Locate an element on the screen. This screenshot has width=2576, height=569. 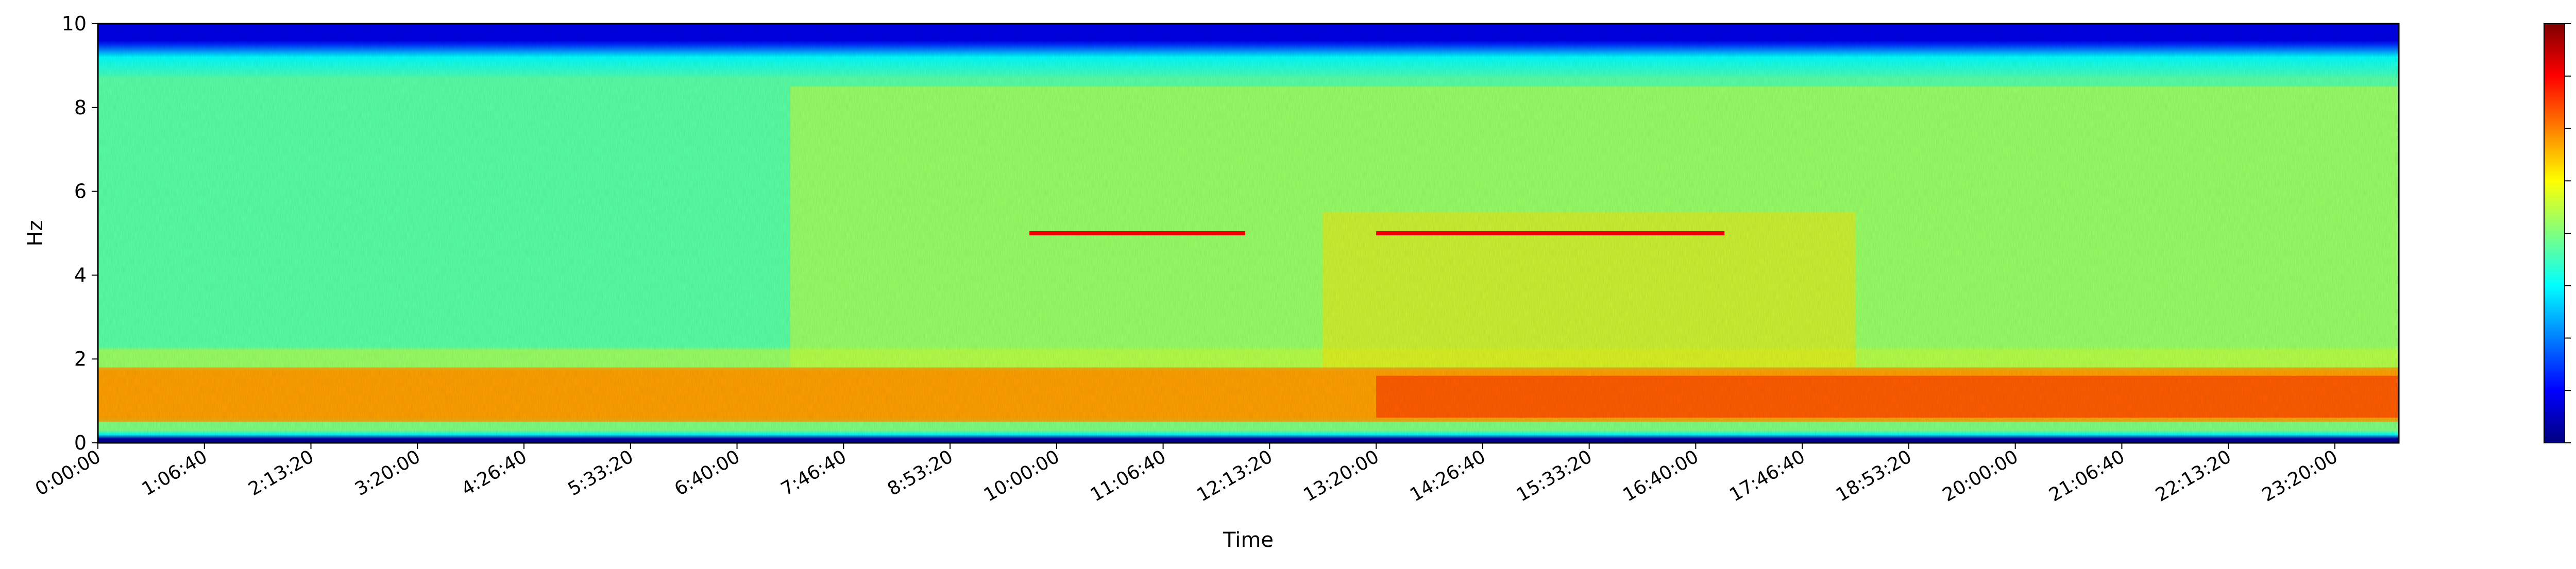
x-tick-label: 15:33:20 is located at coordinates (1555, 476).